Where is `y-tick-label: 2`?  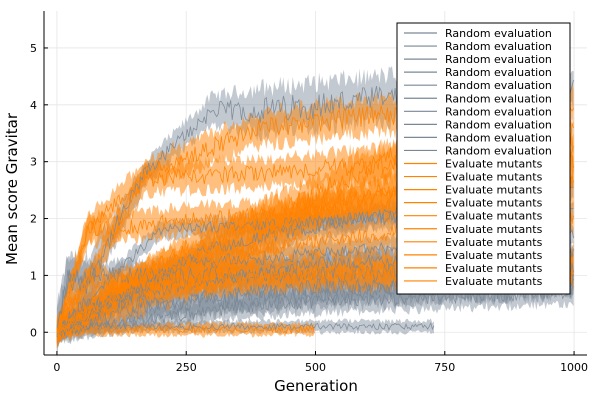
y-tick-label: 2 is located at coordinates (33, 219).